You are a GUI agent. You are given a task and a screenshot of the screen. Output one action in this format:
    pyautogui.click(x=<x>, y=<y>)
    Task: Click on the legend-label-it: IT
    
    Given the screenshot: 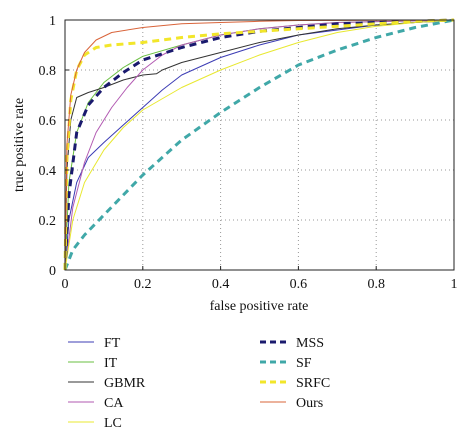 What is the action you would take?
    pyautogui.click(x=111, y=363)
    